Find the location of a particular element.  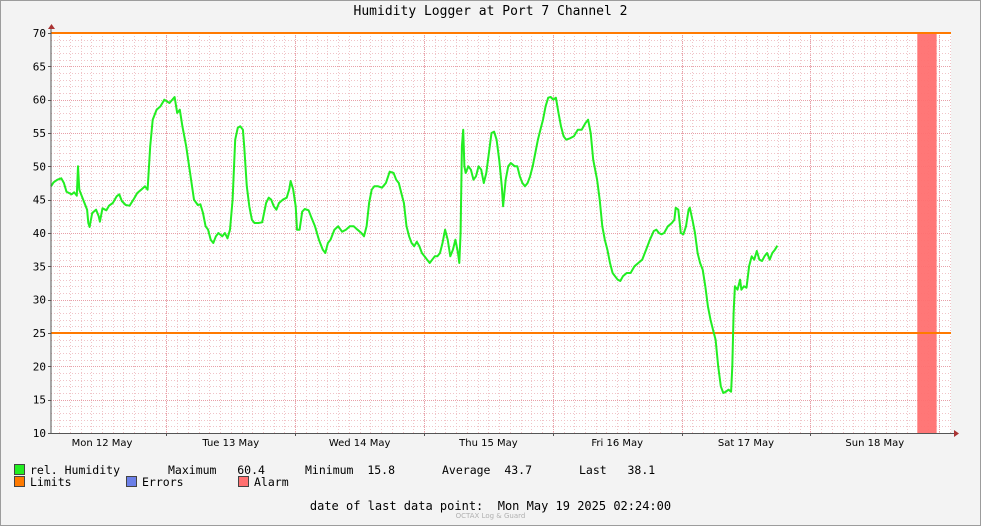

legend-limits: Limits is located at coordinates (43, 482).